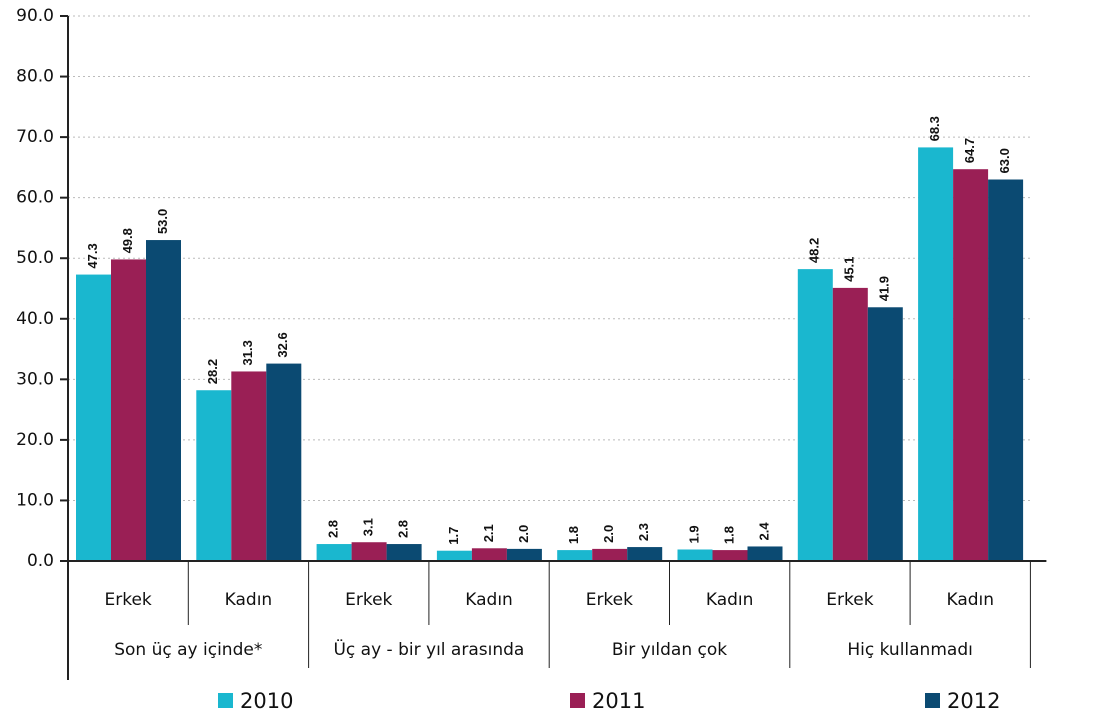 Image resolution: width=1094 pixels, height=715 pixels. What do you see at coordinates (884, 288) in the screenshot?
I see `value-label: 41.9` at bounding box center [884, 288].